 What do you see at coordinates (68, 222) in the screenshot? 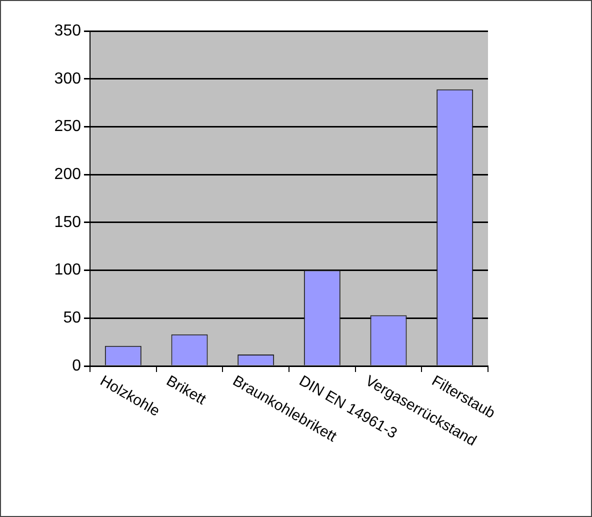
I see `y-tick-label: 150` at bounding box center [68, 222].